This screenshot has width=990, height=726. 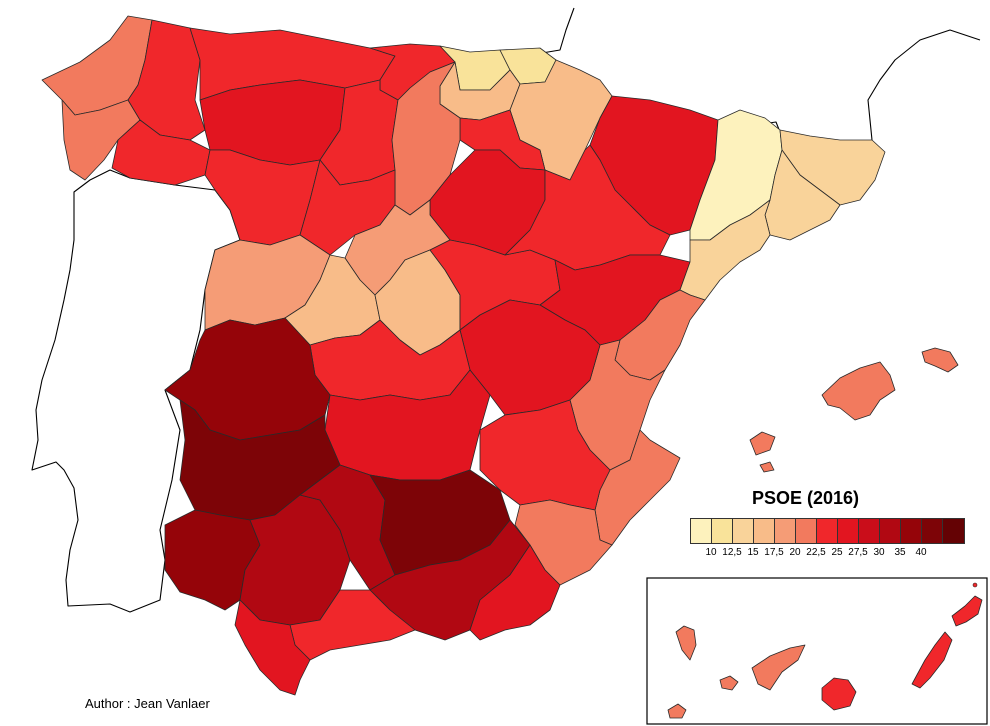 What do you see at coordinates (900, 552) in the screenshot?
I see `legend-tick-label: 35` at bounding box center [900, 552].